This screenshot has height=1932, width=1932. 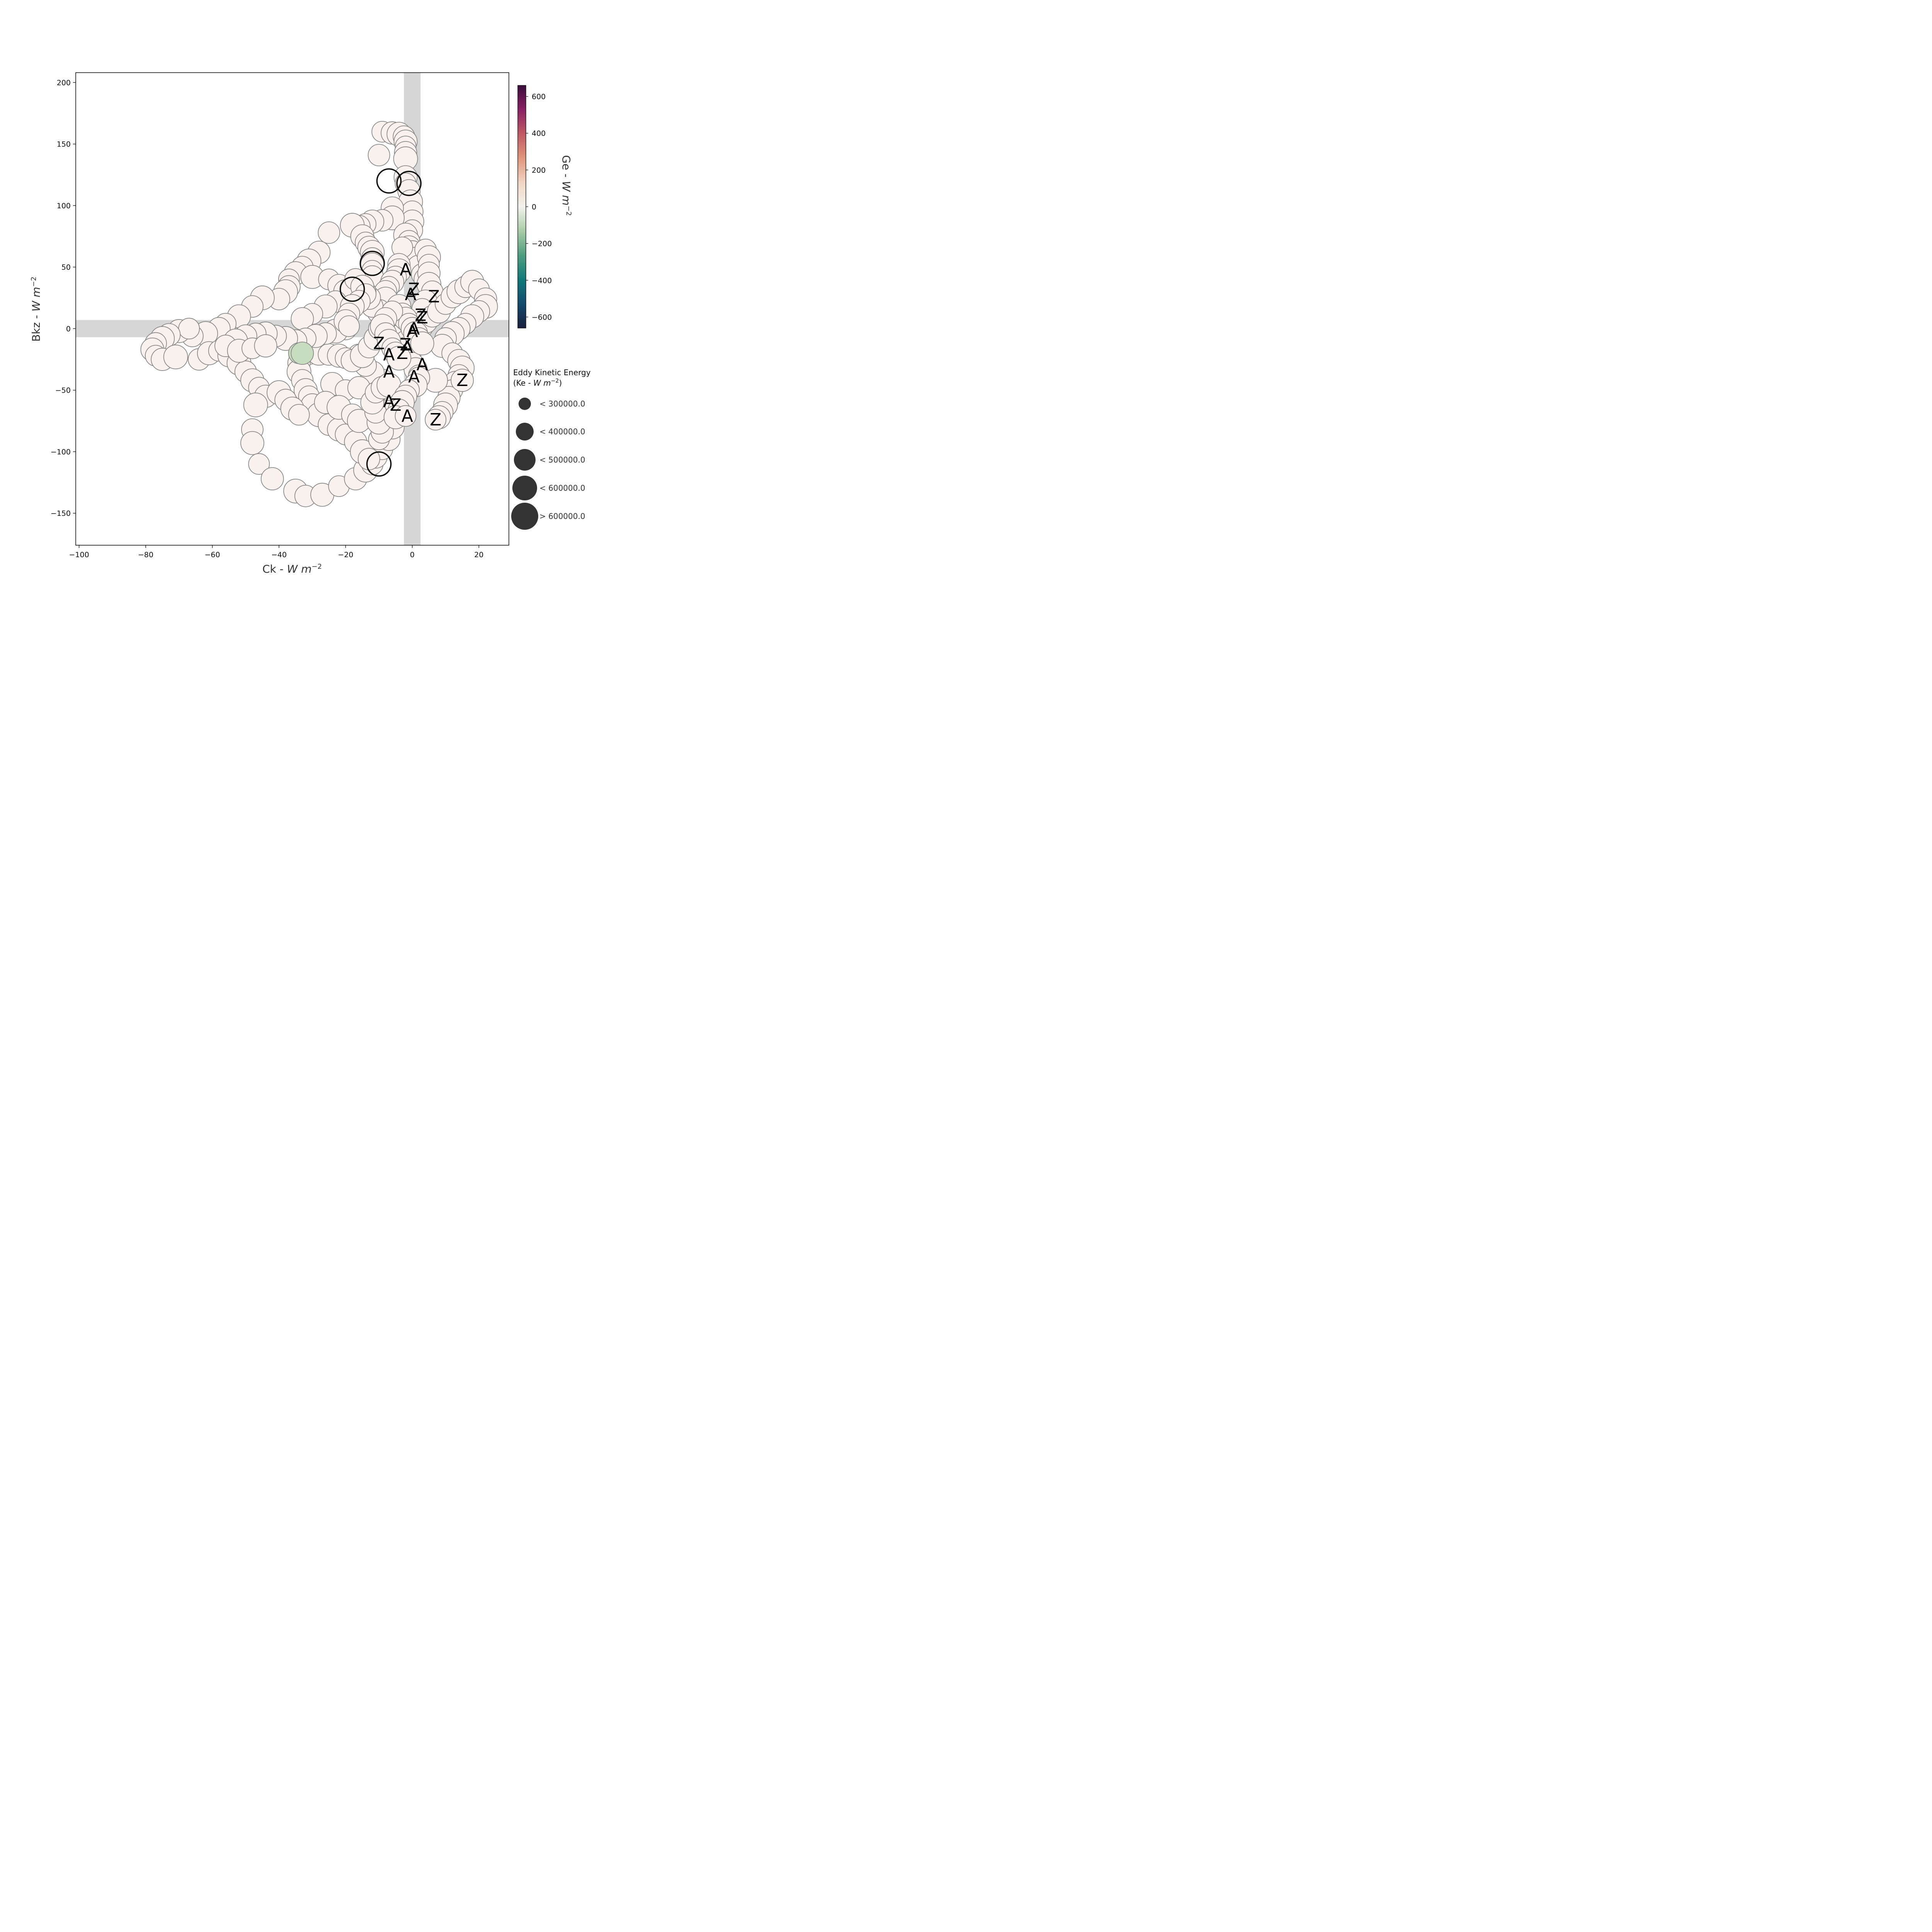 What do you see at coordinates (422, 365) in the screenshot?
I see `annotation-a-13: A` at bounding box center [422, 365].